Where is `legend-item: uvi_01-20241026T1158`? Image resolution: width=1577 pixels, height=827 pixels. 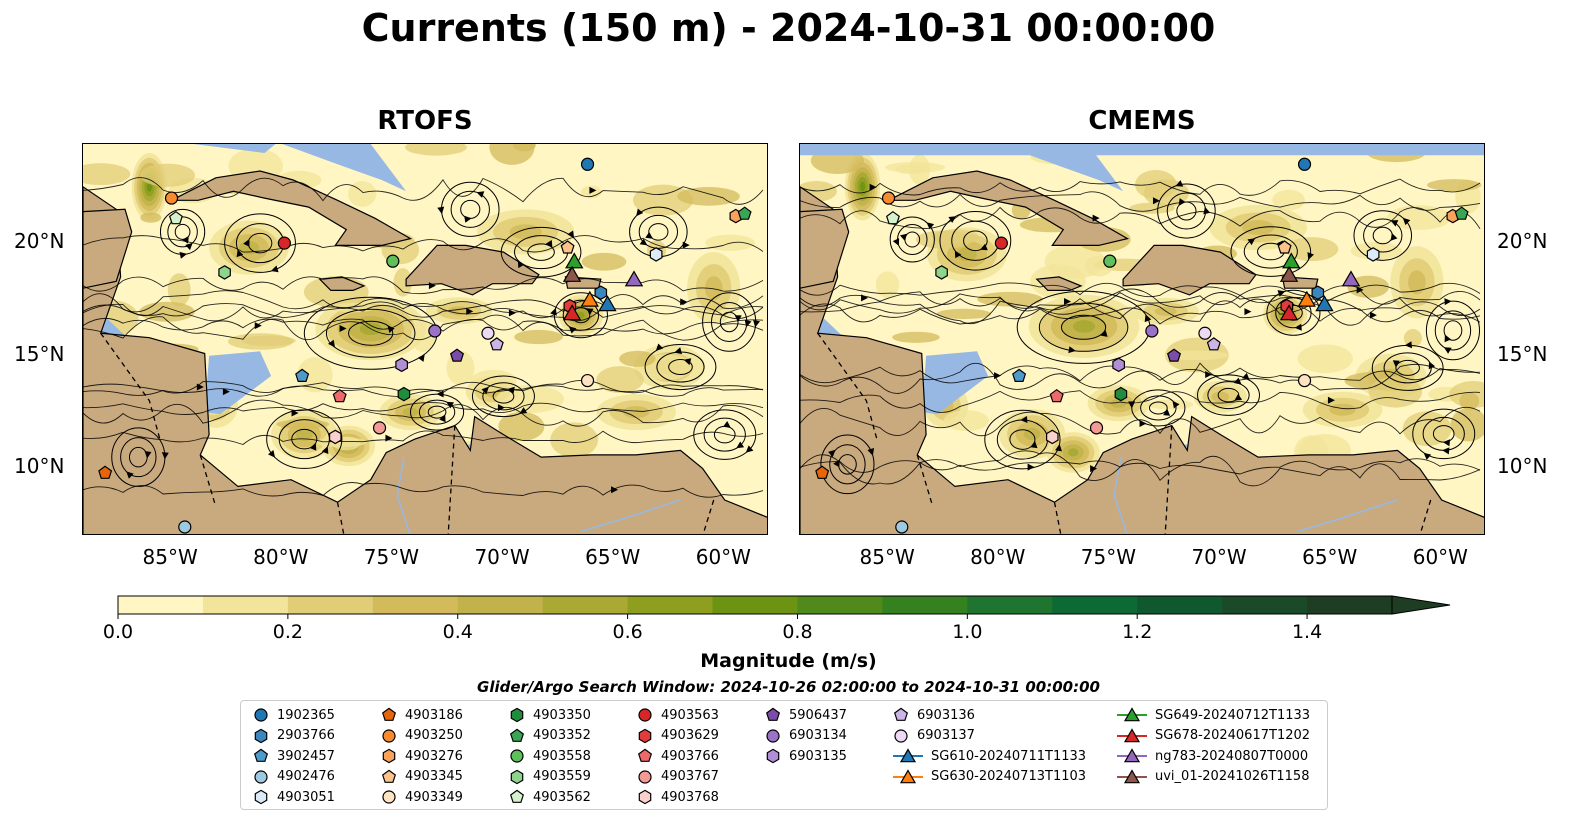 legend-item: uvi_01-20241026T1158 is located at coordinates (1213, 777).